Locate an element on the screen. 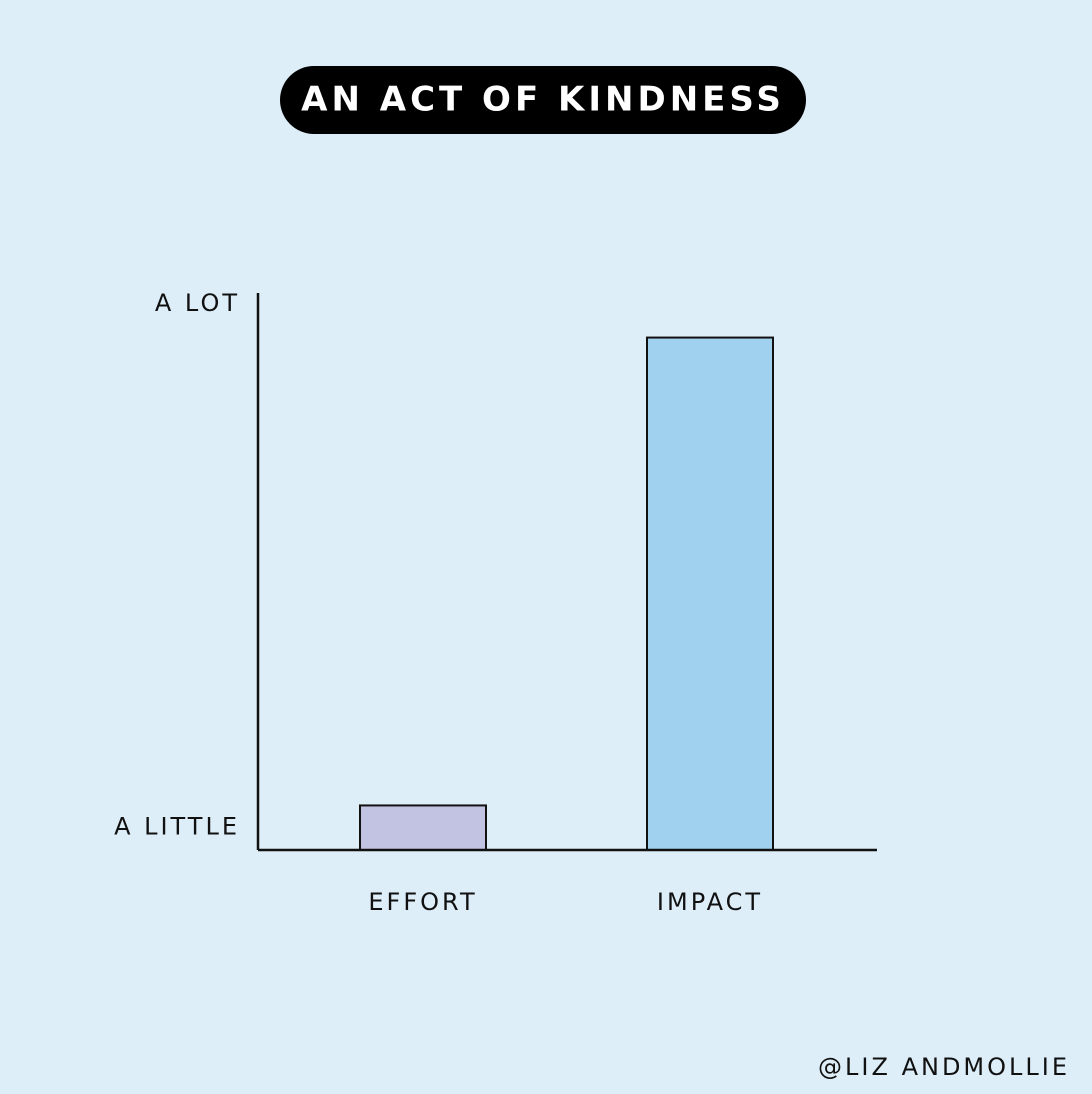  chart-title: AN ACT OF KINDNESS is located at coordinates (543, 100).